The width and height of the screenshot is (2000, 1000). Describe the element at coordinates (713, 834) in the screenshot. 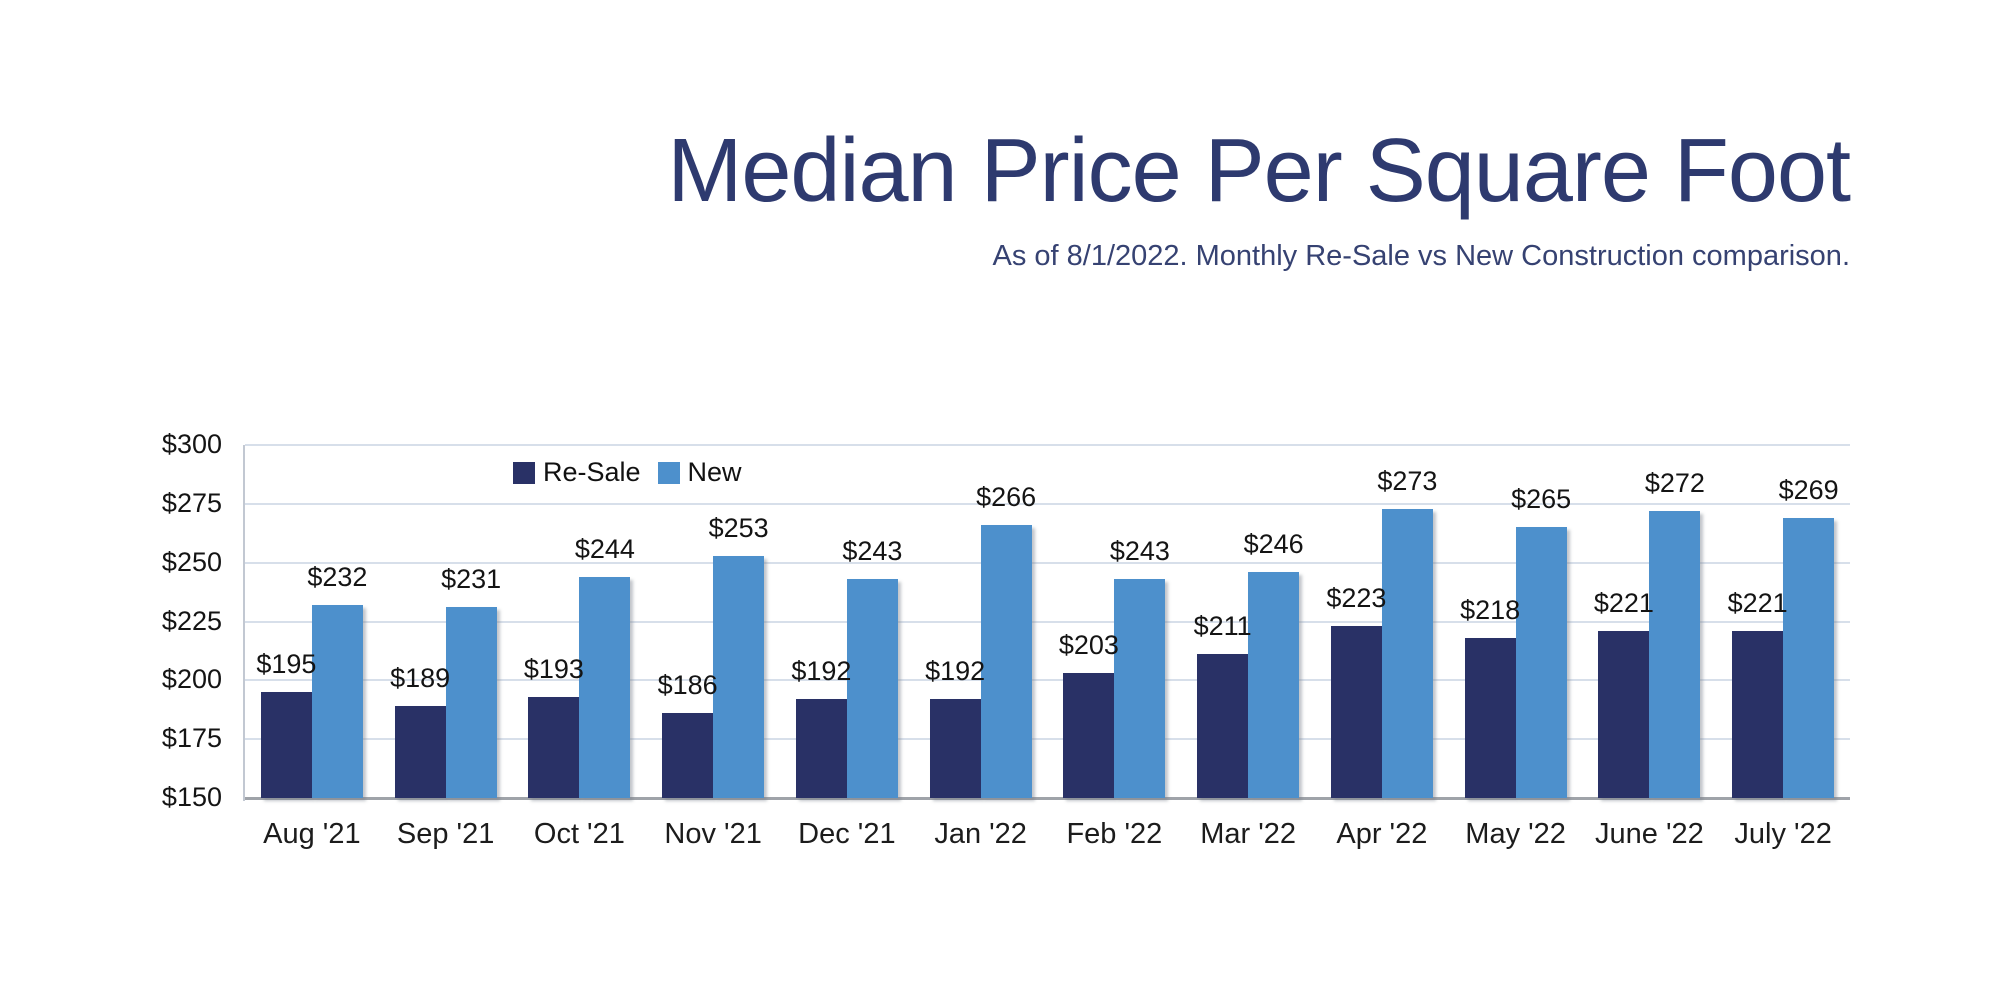

I see `x-axis-category-label: Nov '21` at that location.